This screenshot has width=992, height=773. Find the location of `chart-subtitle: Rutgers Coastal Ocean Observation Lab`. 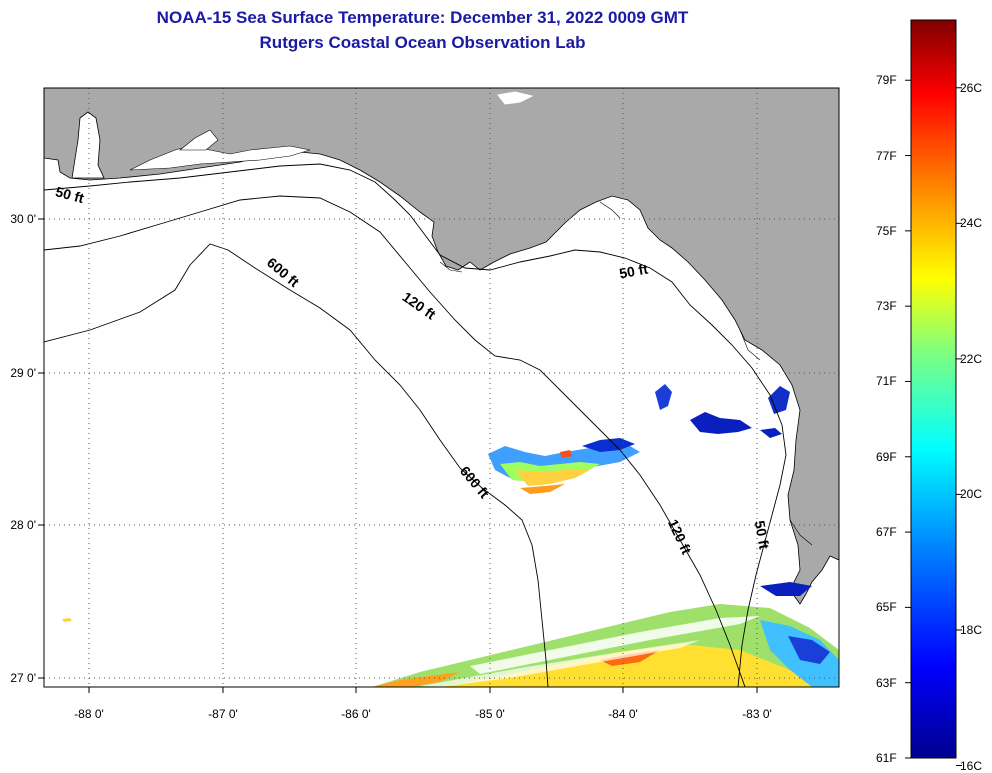

chart-subtitle: Rutgers Coastal Ocean Observation Lab is located at coordinates (422, 42).